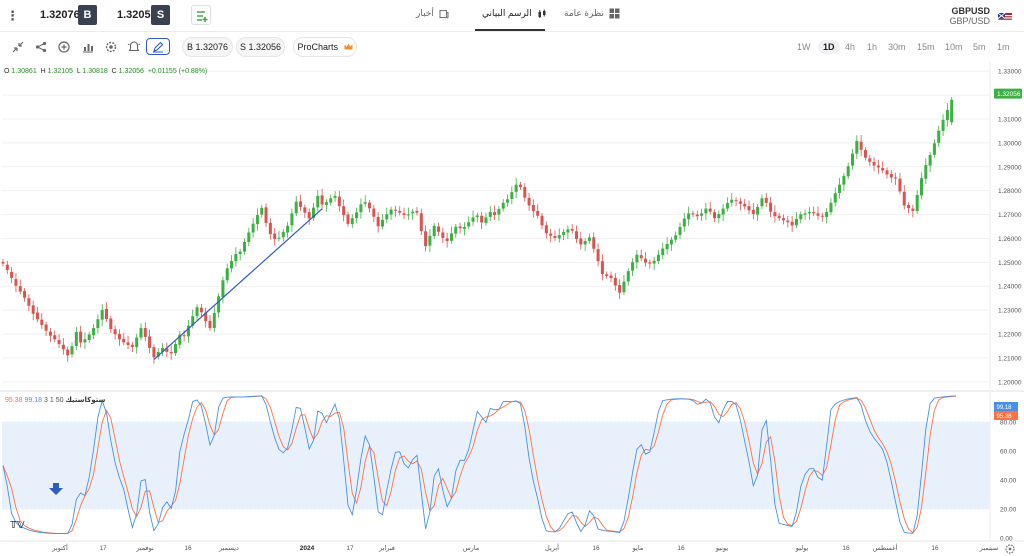  I want to click on timeframe-1m: 1m, so click(1003, 47).